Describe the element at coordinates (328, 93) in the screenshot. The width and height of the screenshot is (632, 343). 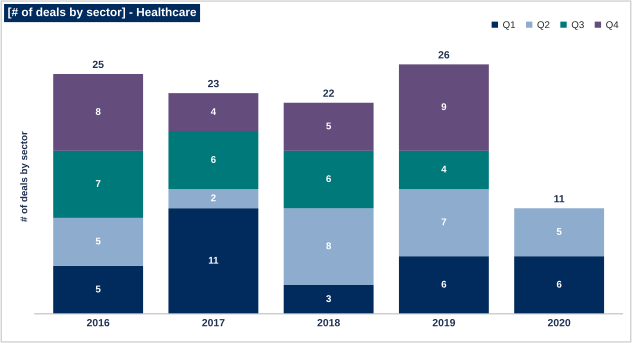
I see `total-label: 22` at that location.